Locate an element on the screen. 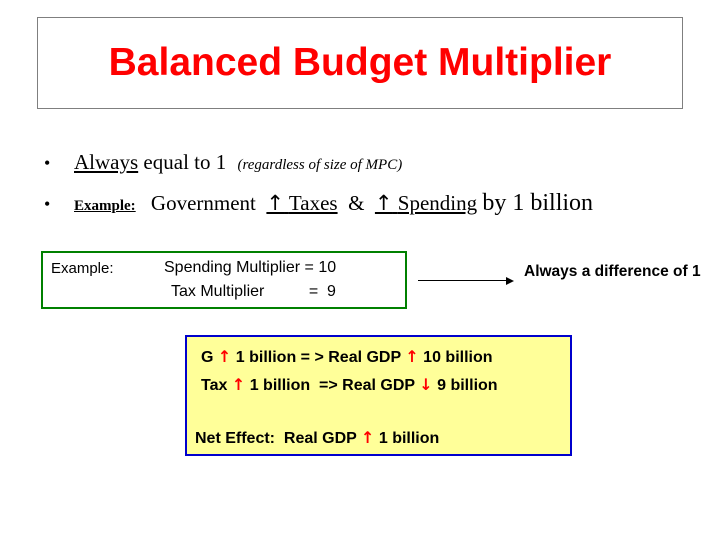 The height and width of the screenshot is (540, 720). by-billion-text: by 1 billion is located at coordinates (538, 203).